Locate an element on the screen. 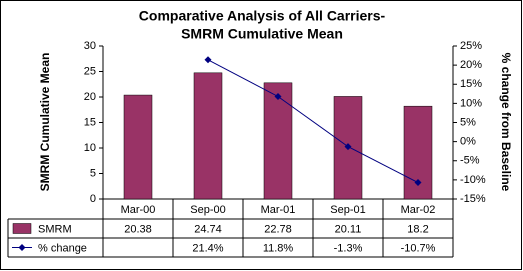  table-value: 18.2 is located at coordinates (417, 229).